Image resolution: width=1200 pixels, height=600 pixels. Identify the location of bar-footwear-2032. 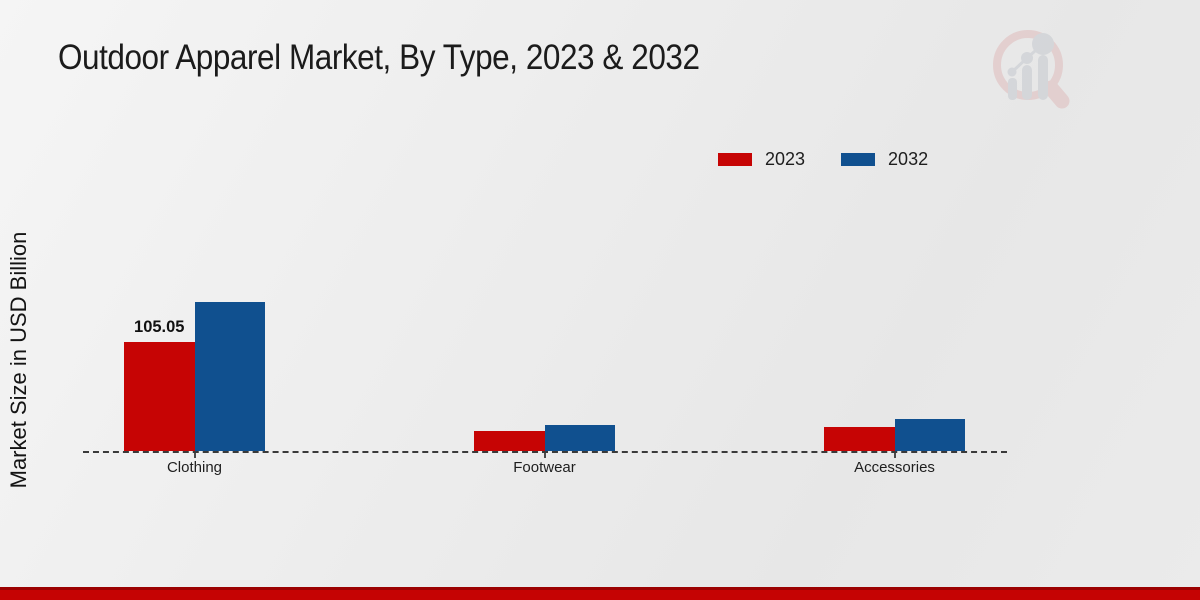
(579, 437).